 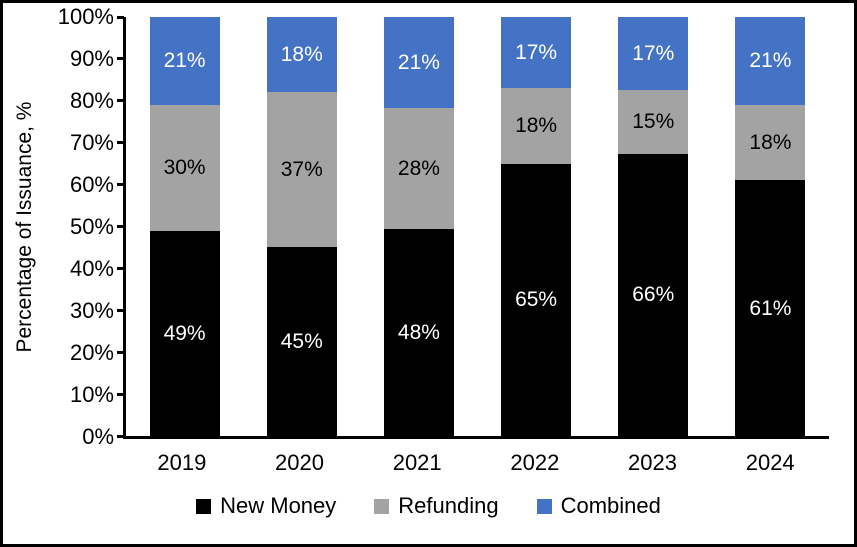 I want to click on y-tick-label: 80%, so click(x=91, y=100).